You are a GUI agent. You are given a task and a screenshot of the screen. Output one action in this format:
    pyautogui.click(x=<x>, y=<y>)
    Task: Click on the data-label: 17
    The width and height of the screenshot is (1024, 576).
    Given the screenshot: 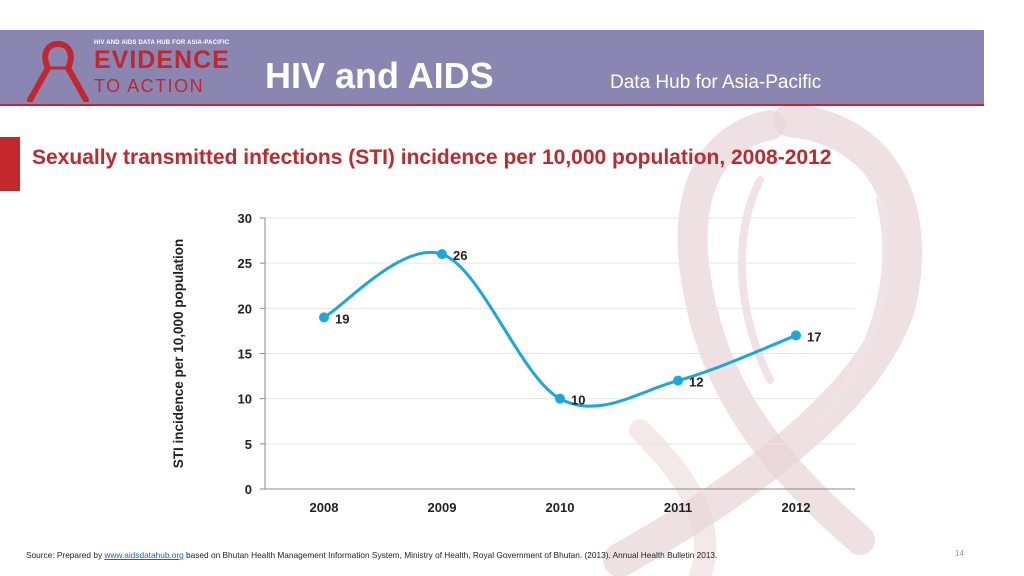 What is the action you would take?
    pyautogui.click(x=814, y=336)
    